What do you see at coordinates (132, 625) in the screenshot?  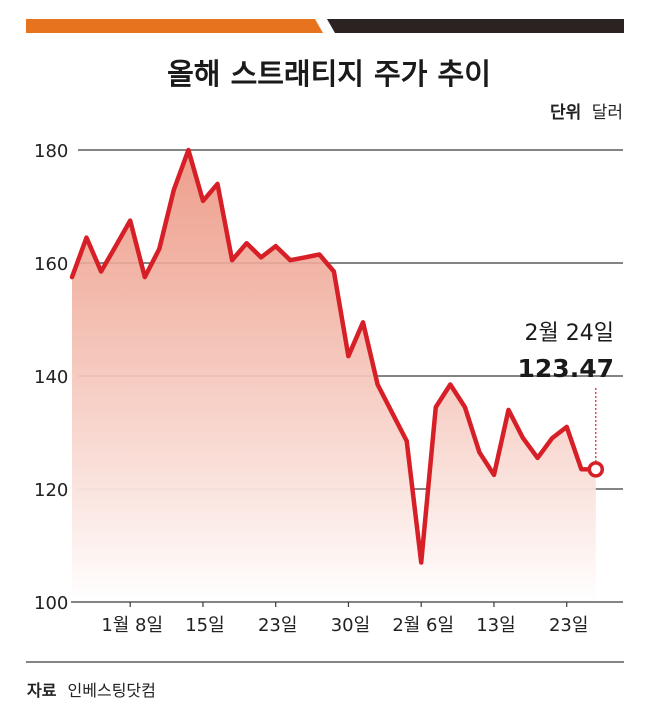 I see `x-tick-label: 1월 8일` at bounding box center [132, 625].